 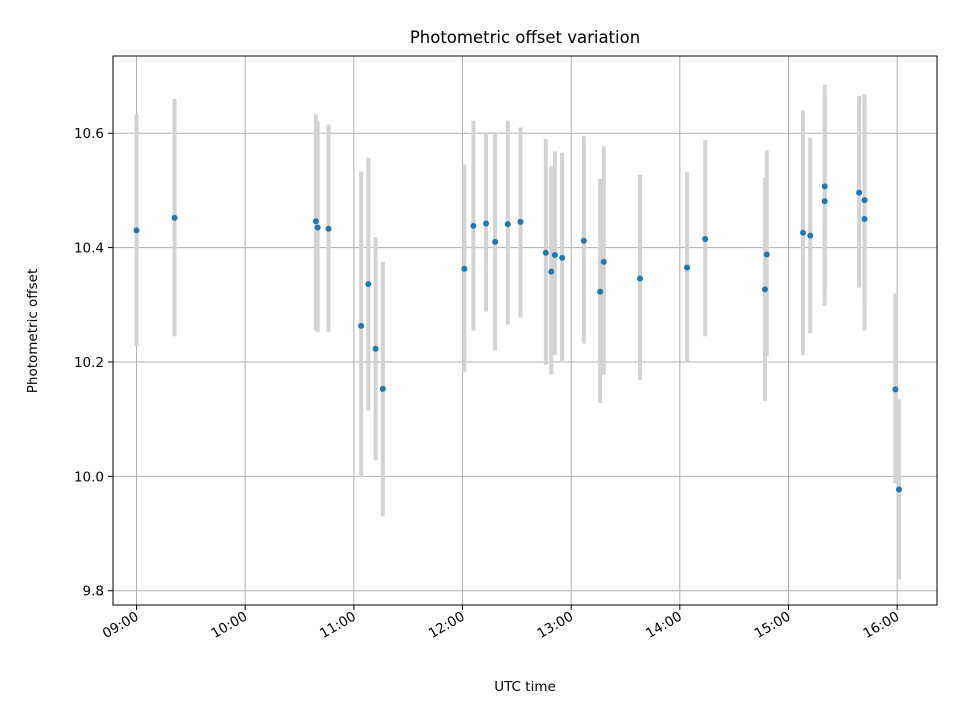 What do you see at coordinates (89, 477) in the screenshot?
I see `y-tick-label: 10.0` at bounding box center [89, 477].